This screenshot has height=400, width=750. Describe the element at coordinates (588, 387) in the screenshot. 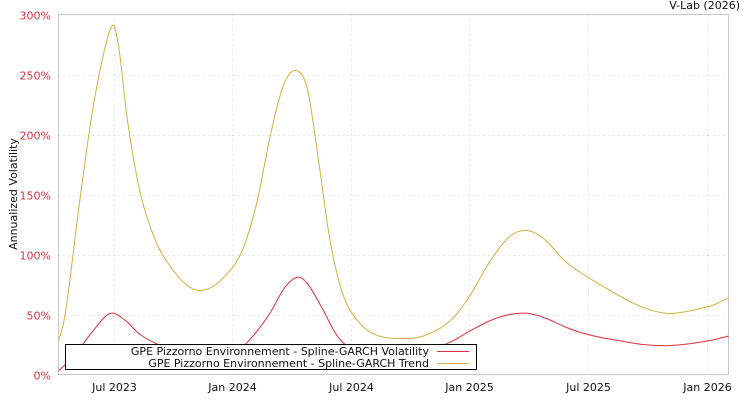

I see `x-tick-label: Jul 2025` at that location.